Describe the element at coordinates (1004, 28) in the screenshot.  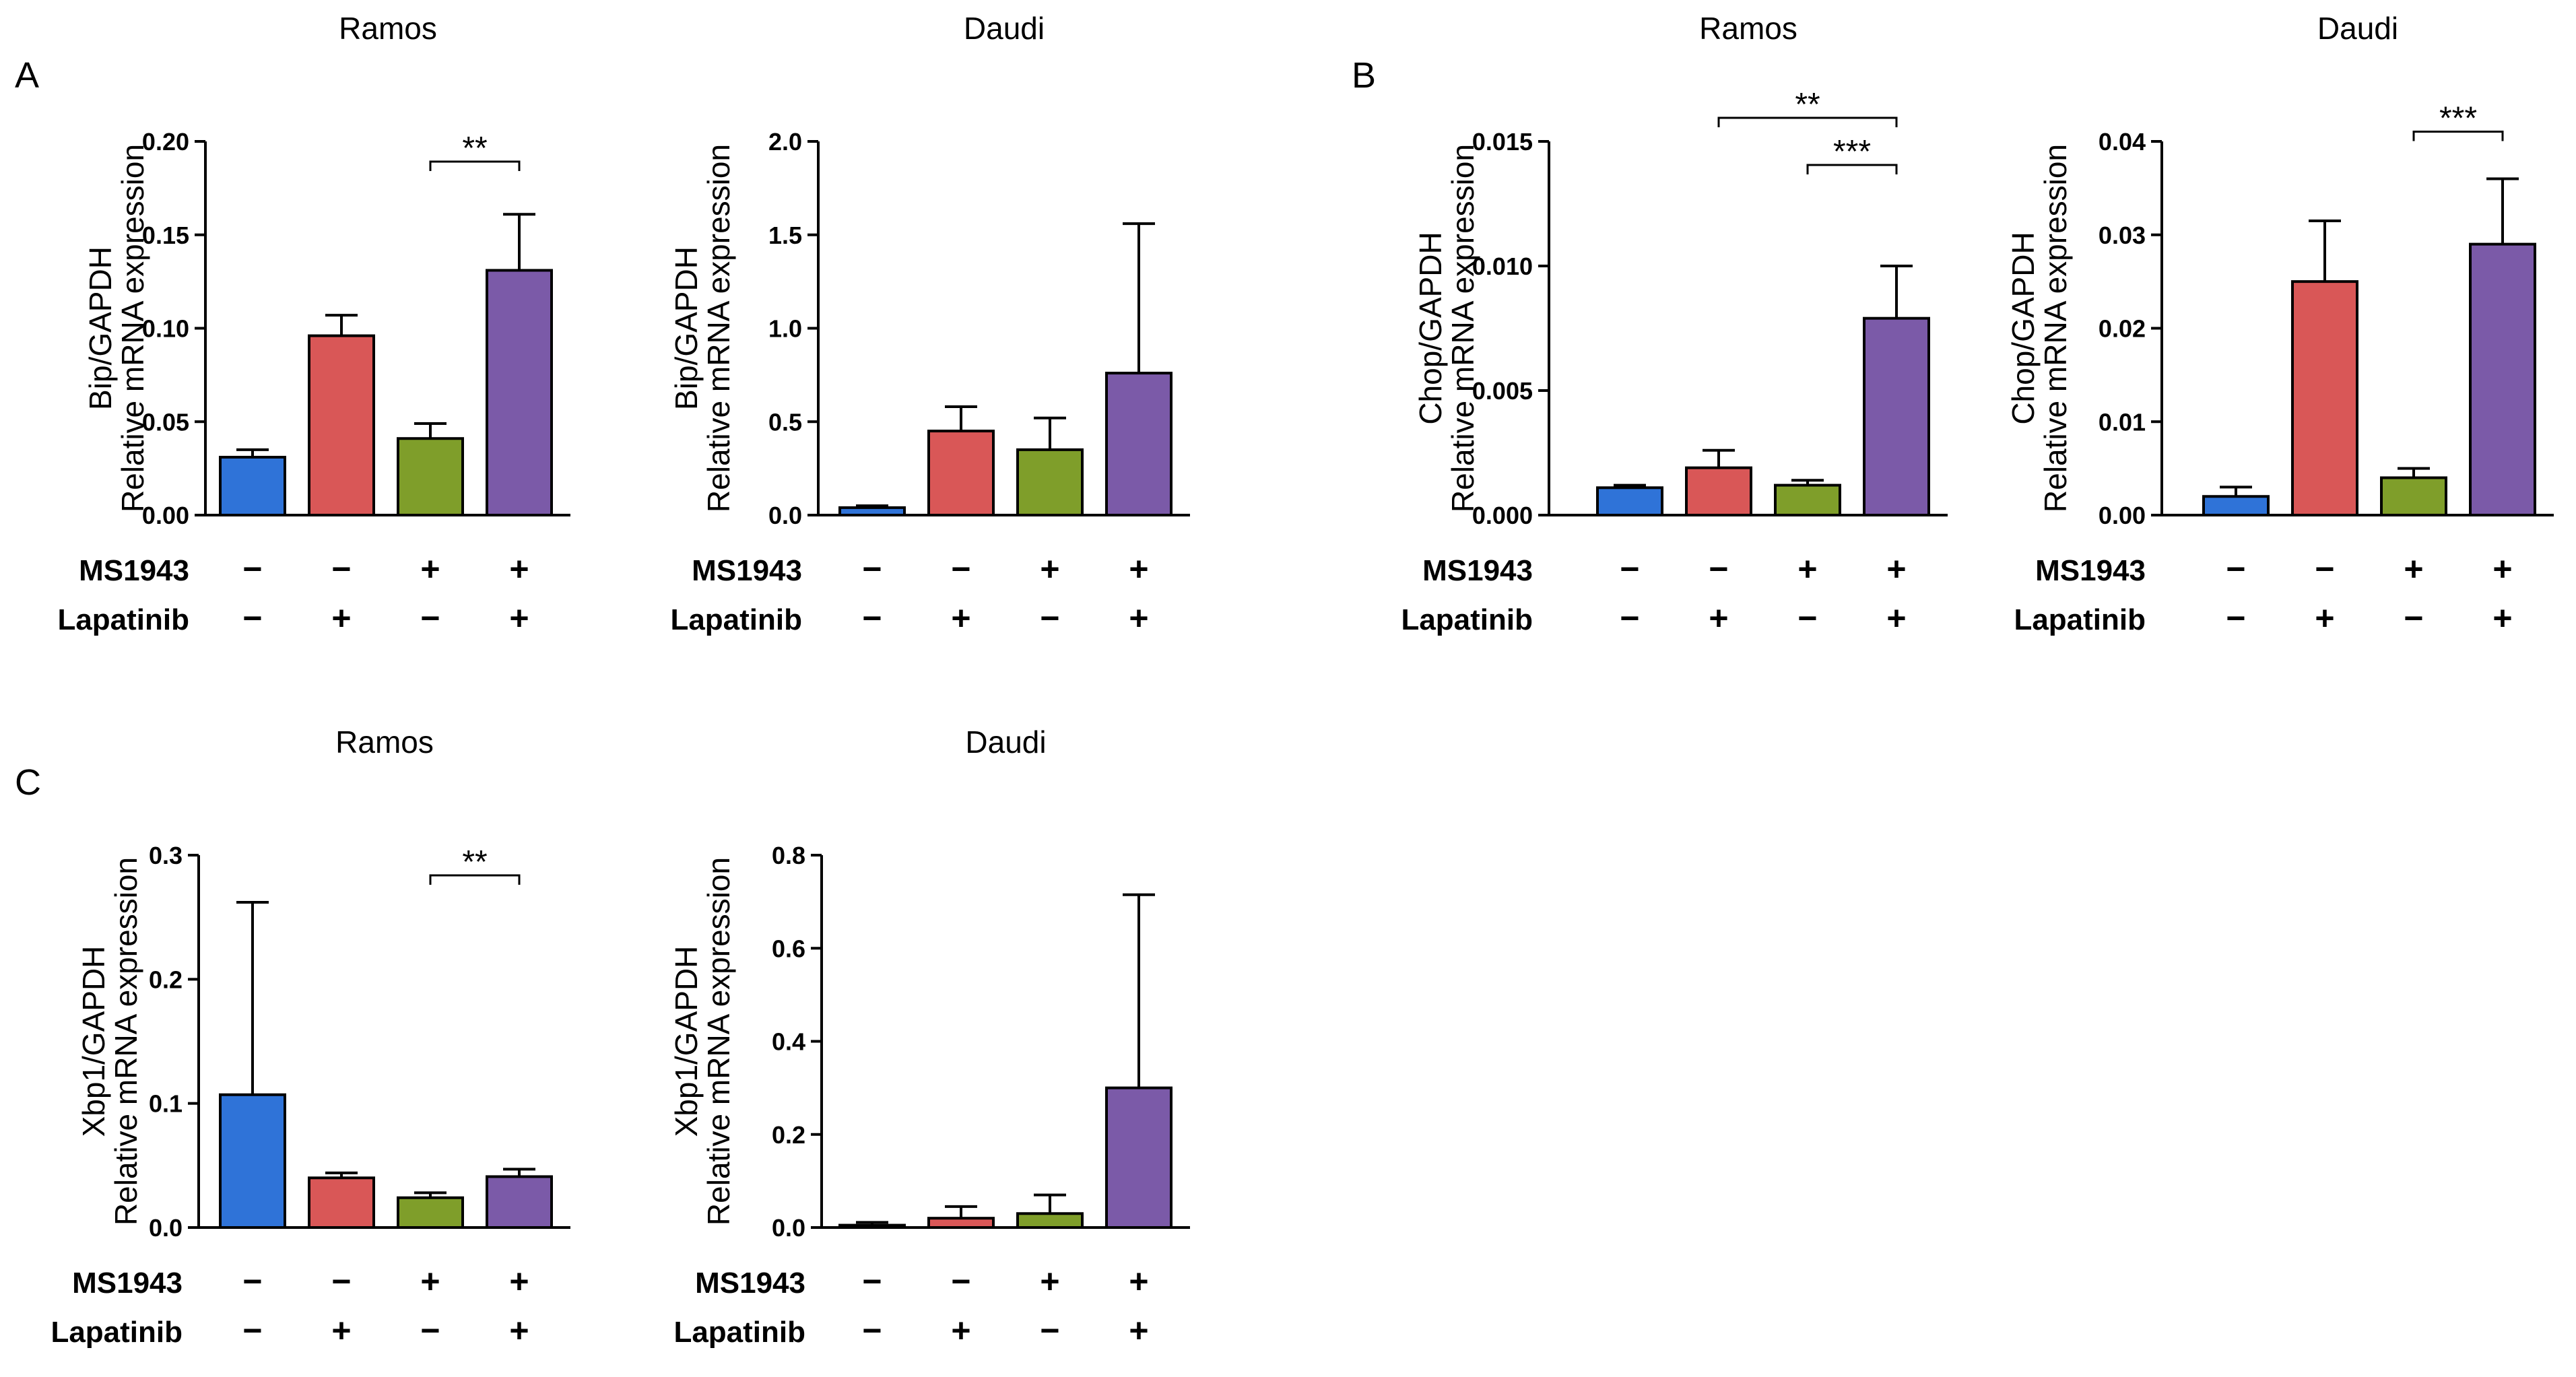
I see `chart-title: Daudi` at that location.